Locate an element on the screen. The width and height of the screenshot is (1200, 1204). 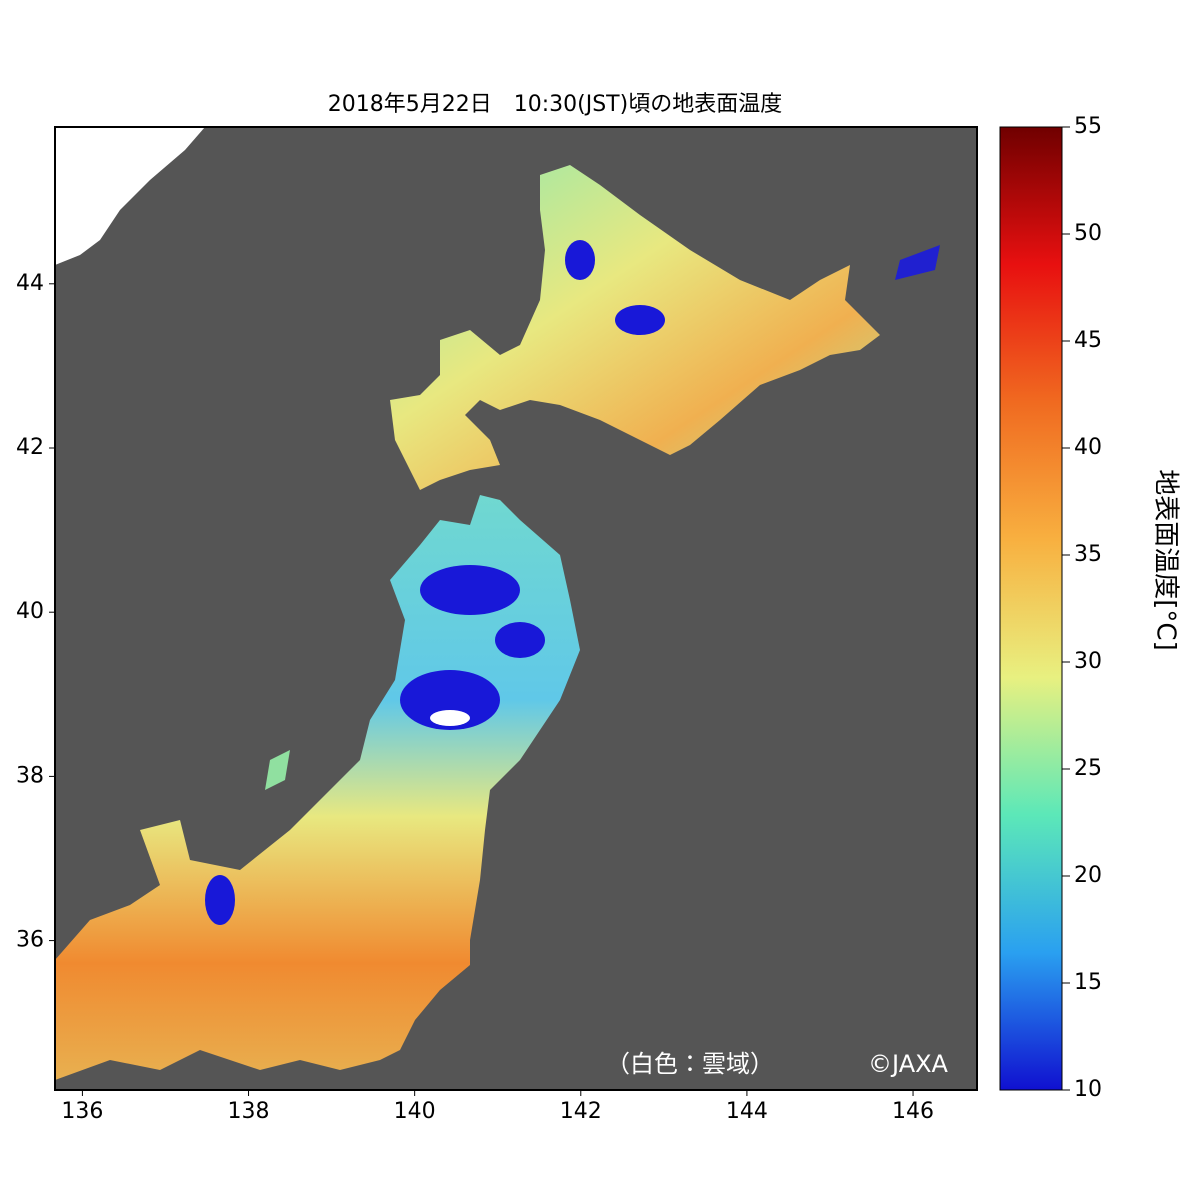
colorbar-tick-label: 15 is located at coordinates (1088, 982).